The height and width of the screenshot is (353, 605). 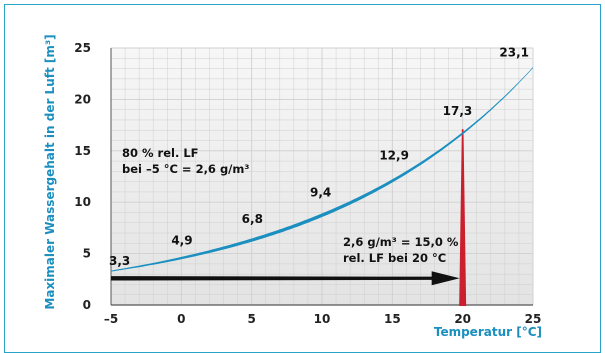 I want to click on y-tick-label: 25, so click(x=82, y=48).